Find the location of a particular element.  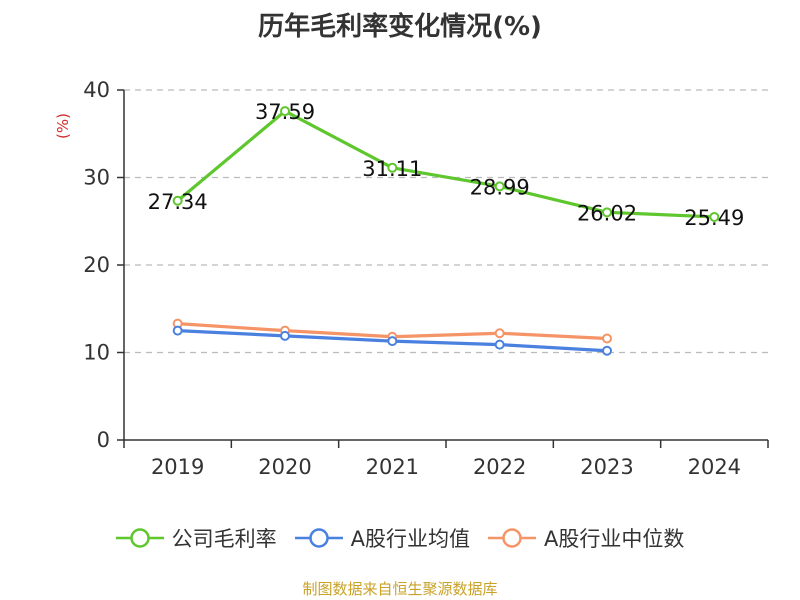

x-tick-label: 2020 is located at coordinates (284, 467).